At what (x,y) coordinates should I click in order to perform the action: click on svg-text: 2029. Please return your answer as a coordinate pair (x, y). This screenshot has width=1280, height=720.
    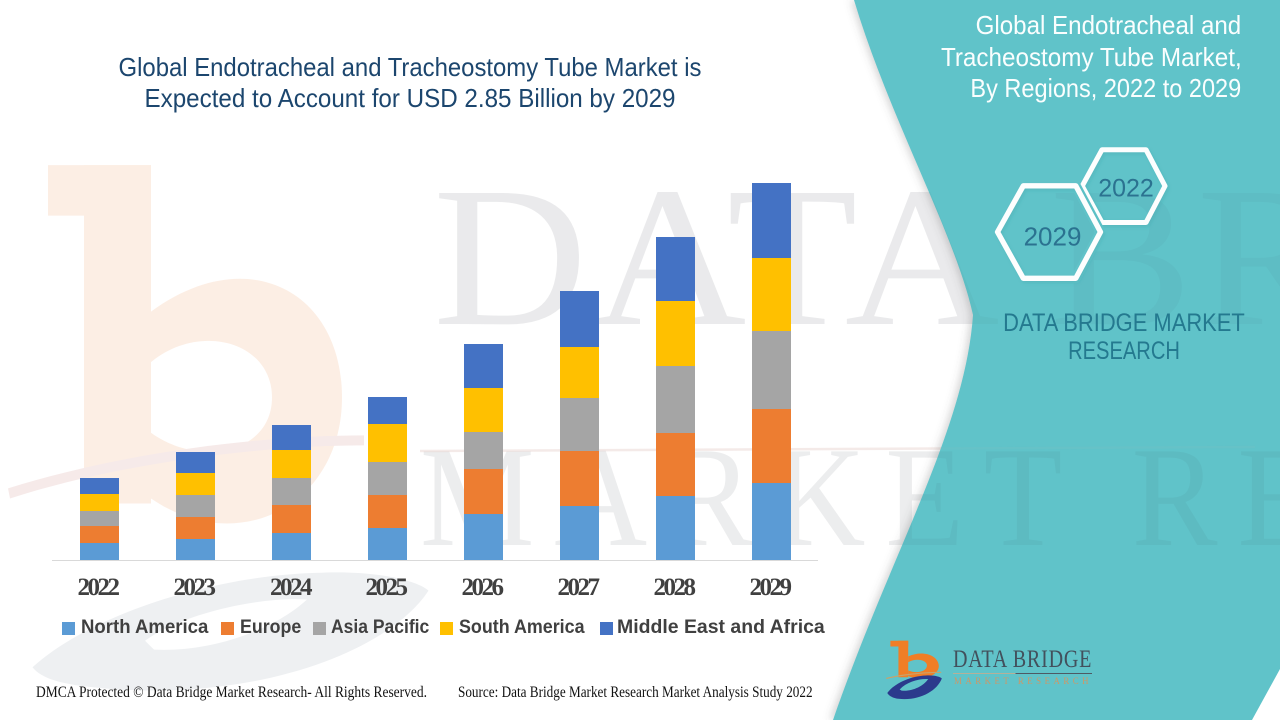
    Looking at the image, I should click on (1053, 237).